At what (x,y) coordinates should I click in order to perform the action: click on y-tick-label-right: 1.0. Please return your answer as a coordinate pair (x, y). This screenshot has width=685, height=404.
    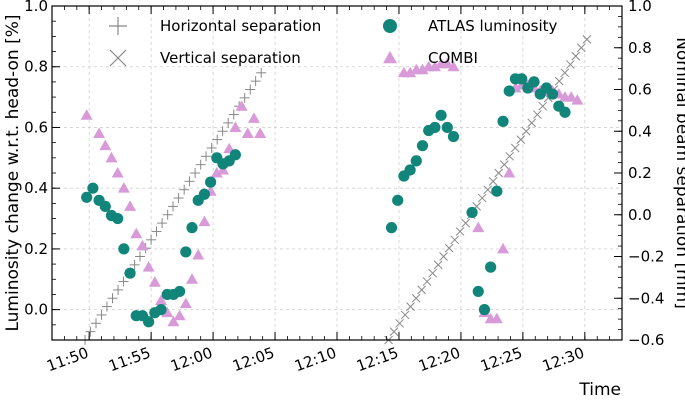
    Looking at the image, I should click on (640, 7).